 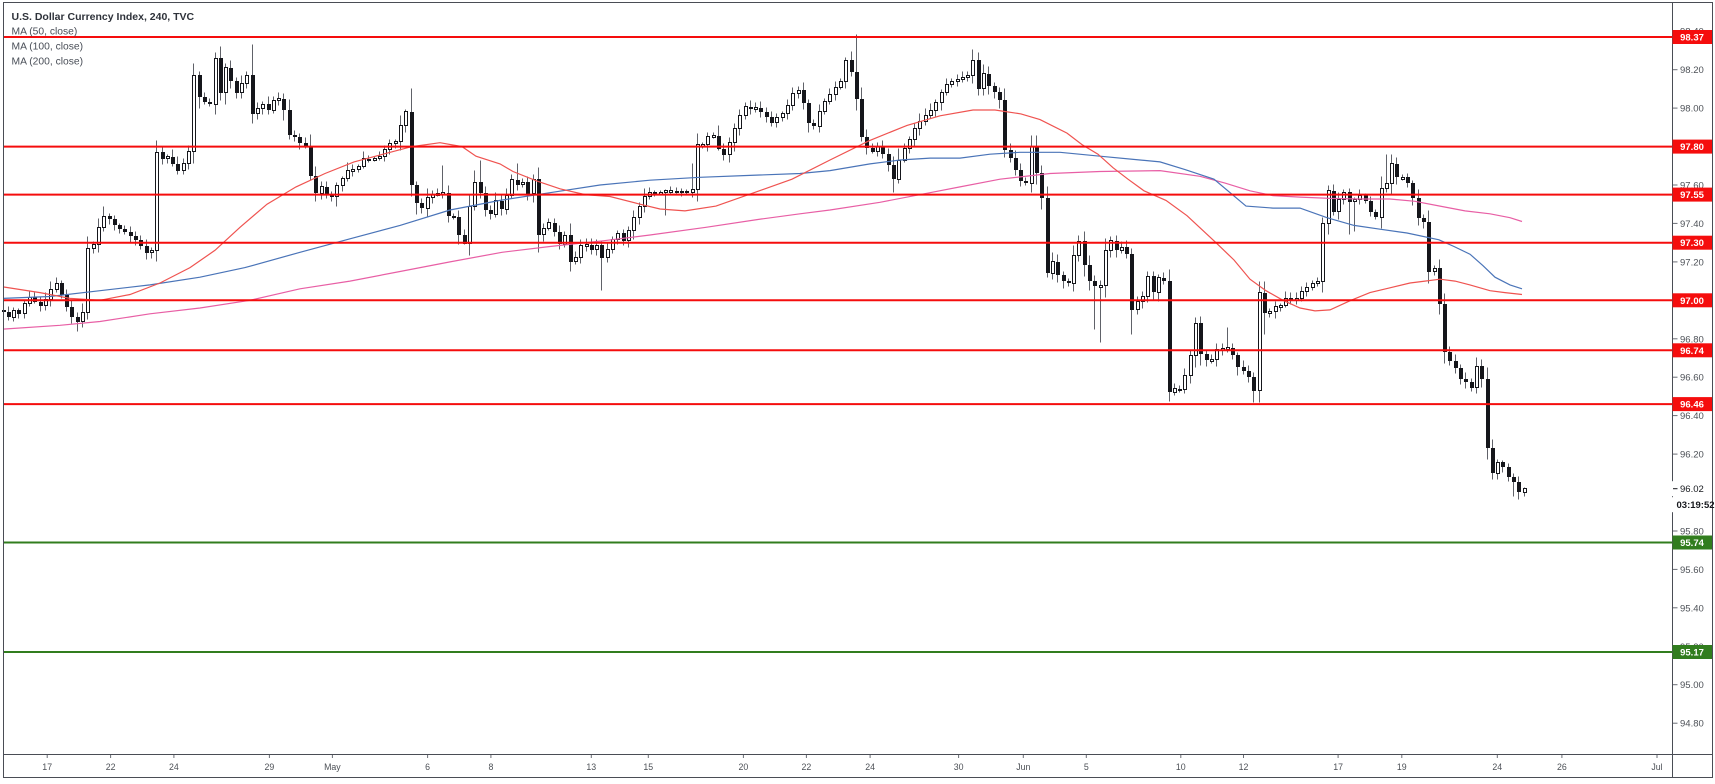 What do you see at coordinates (1692, 195) in the screenshot?
I see `svg-text: 97.55` at bounding box center [1692, 195].